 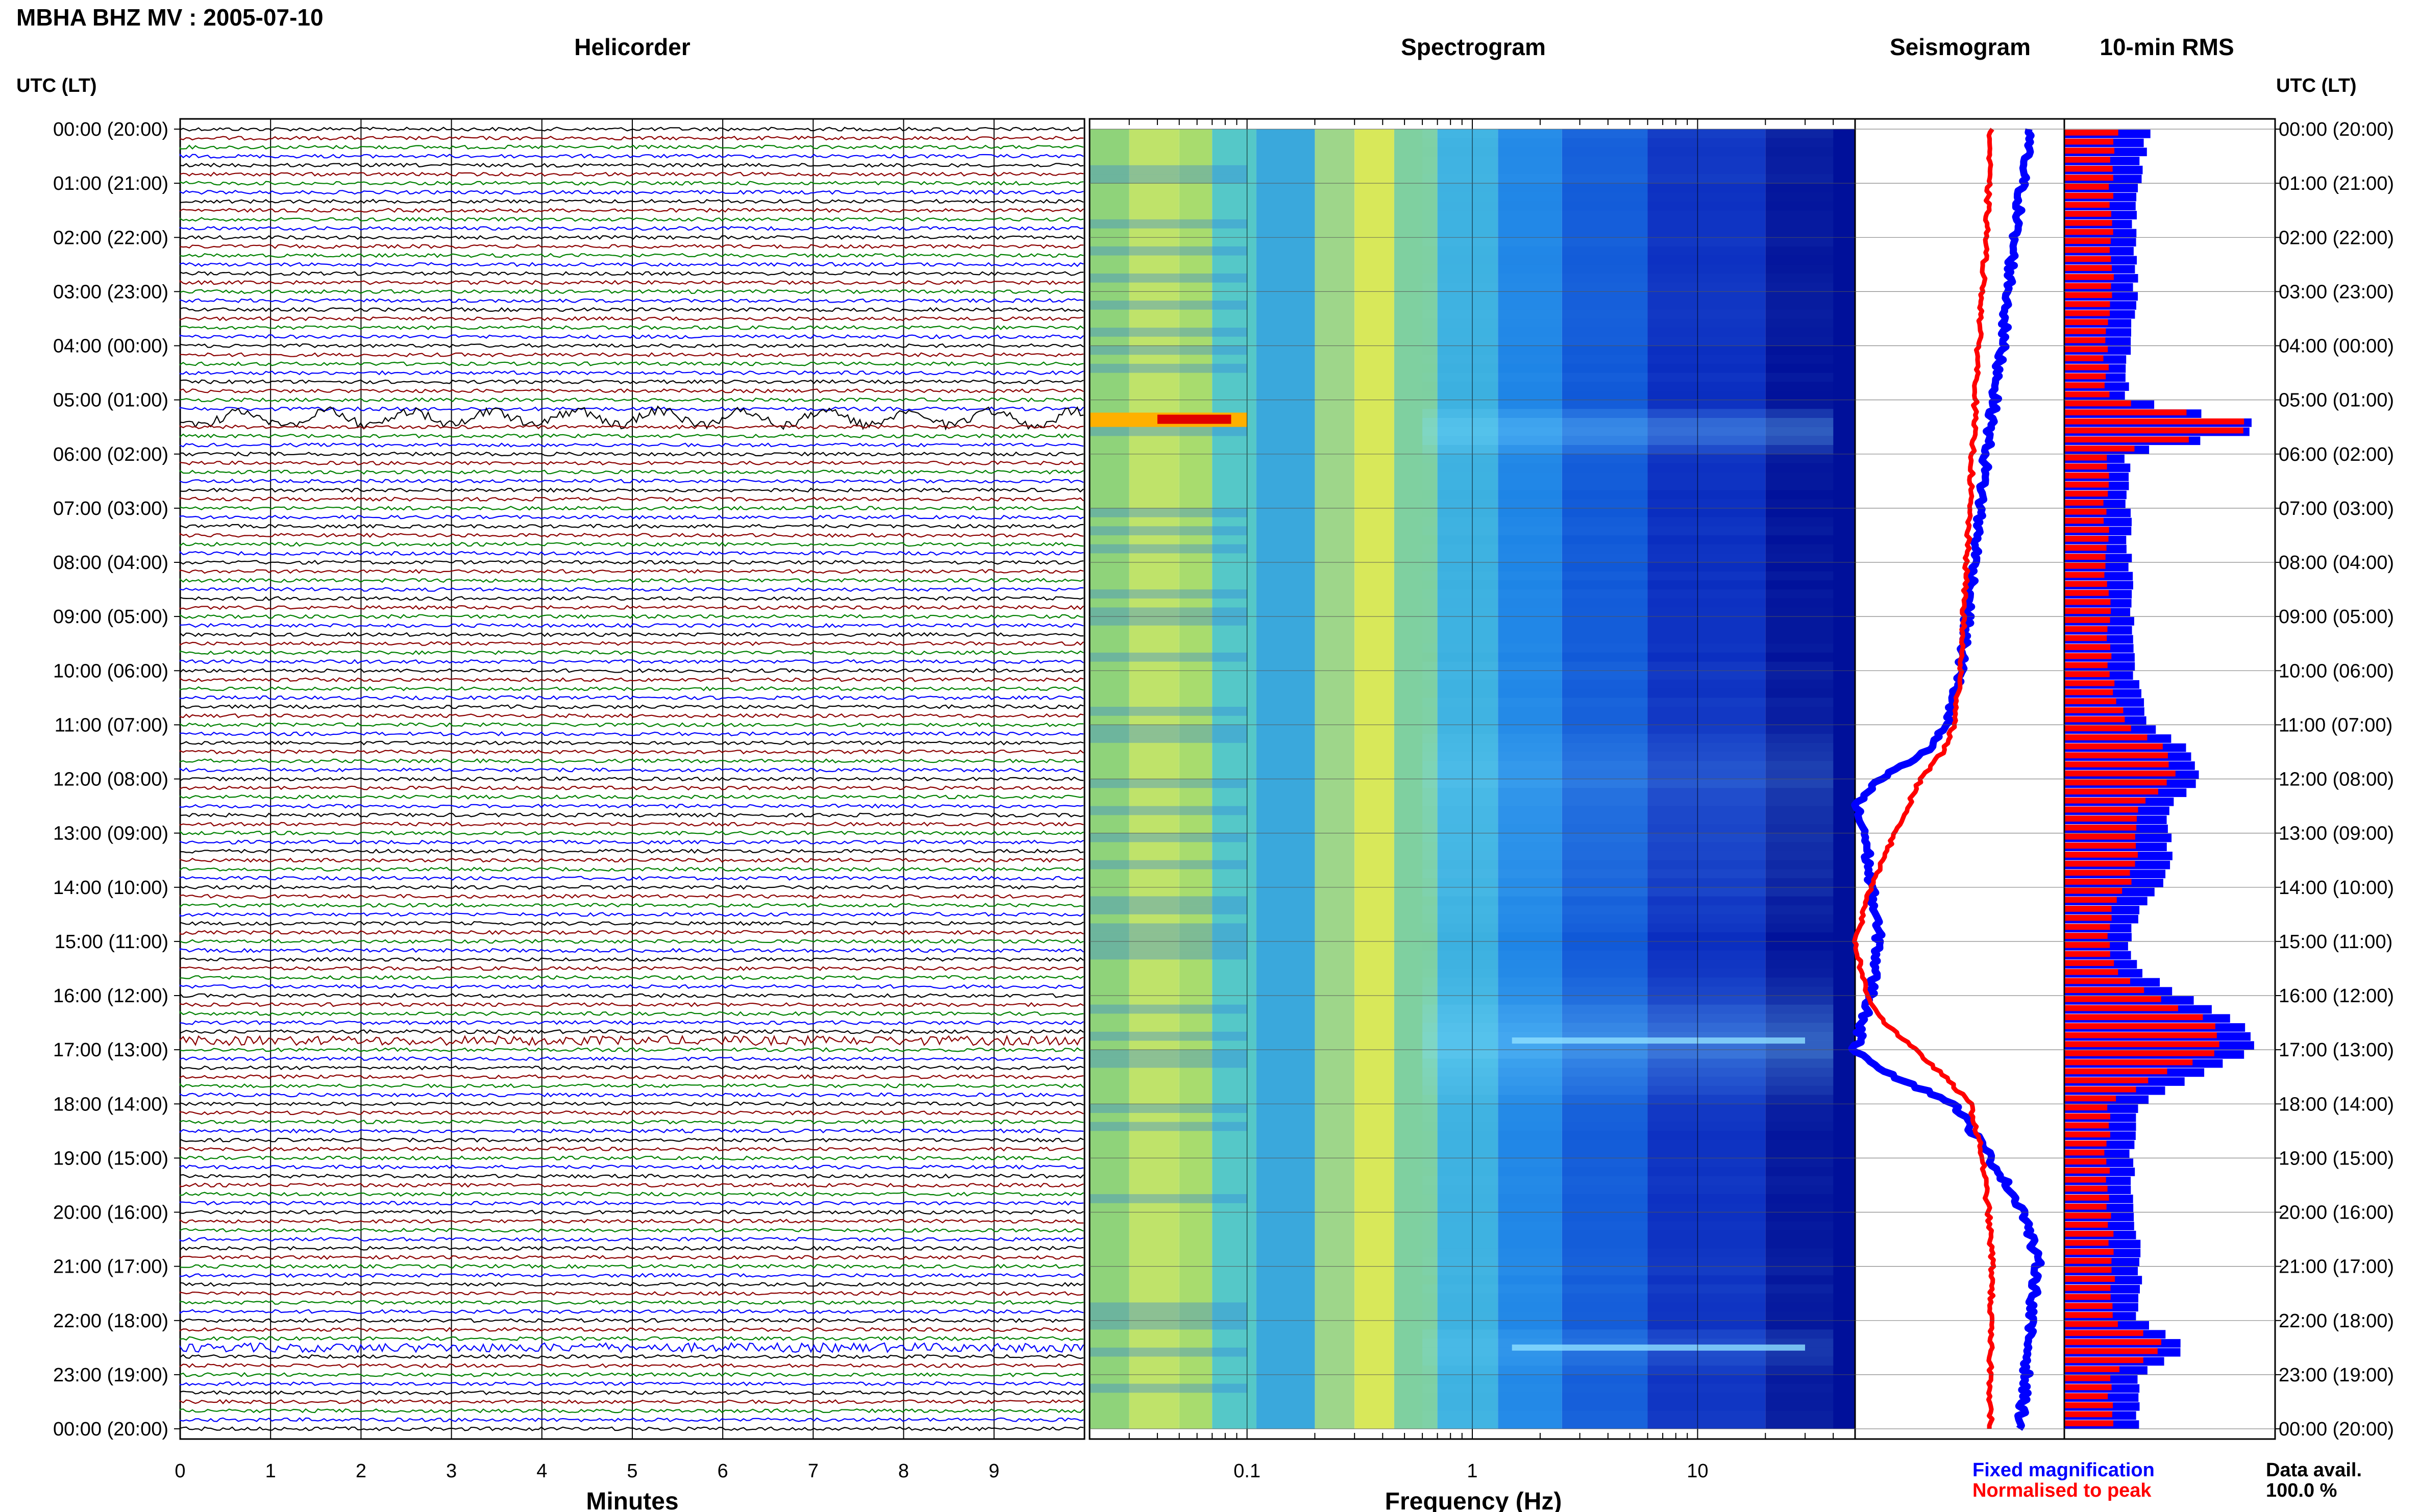 I want to click on time-label-left: 13:00 (09:00), so click(x=110, y=834).